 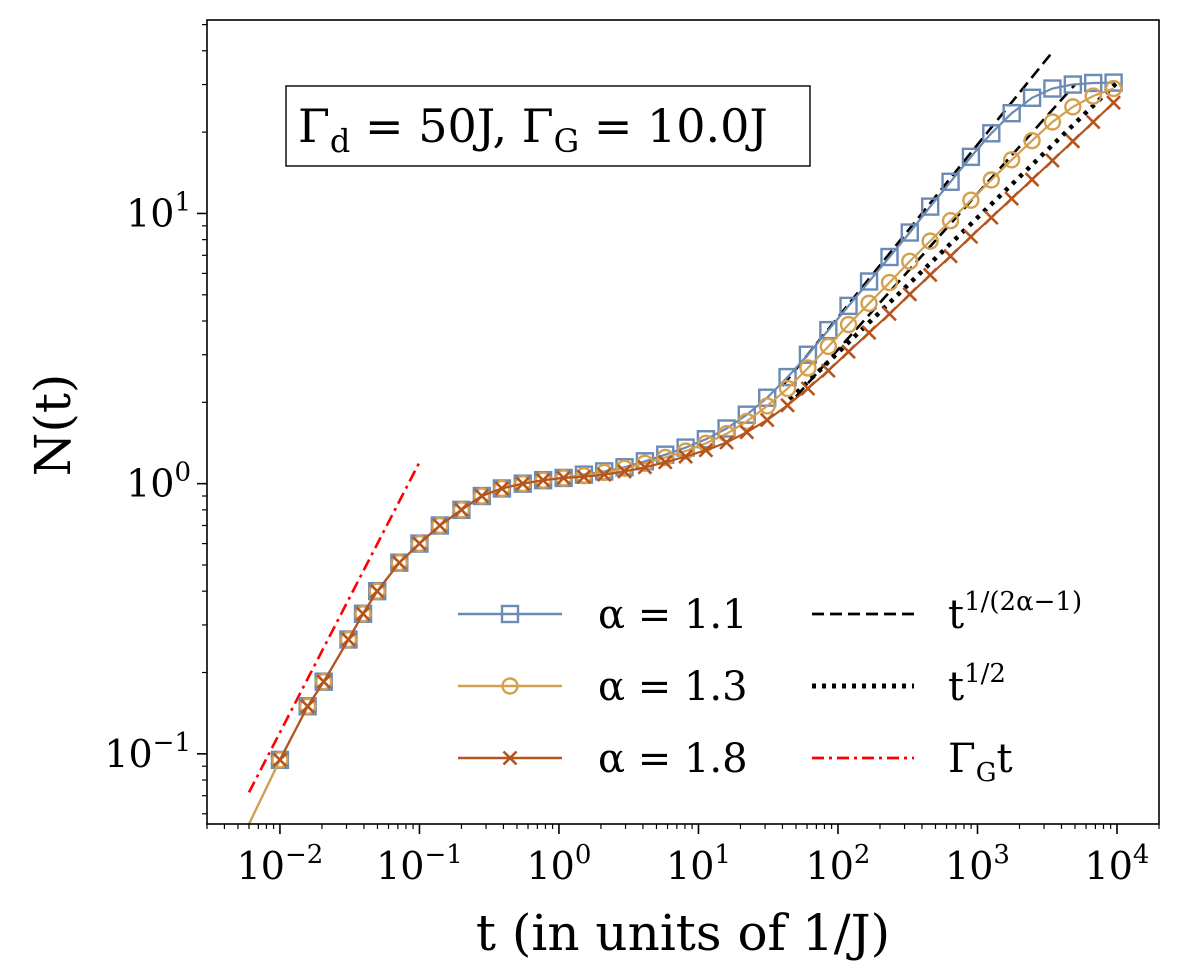 What do you see at coordinates (314, 126) in the screenshot?
I see `annotation-gamma-d: Γ` at bounding box center [314, 126].